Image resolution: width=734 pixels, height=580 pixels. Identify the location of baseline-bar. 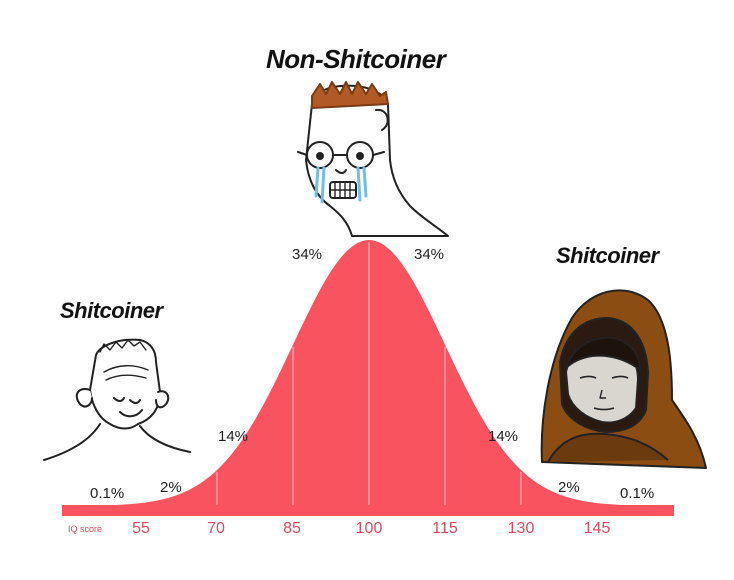
(368, 510).